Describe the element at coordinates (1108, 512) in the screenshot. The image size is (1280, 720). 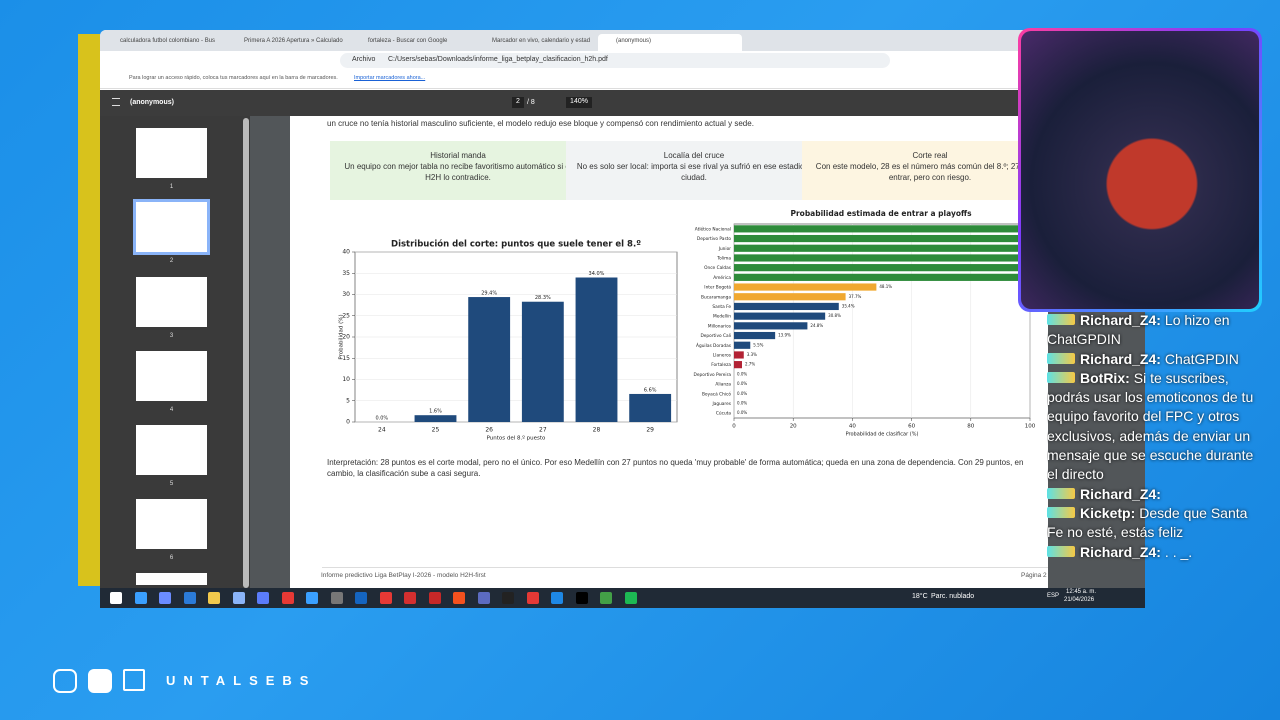
I see `chat-user: Kicketp:` at that location.